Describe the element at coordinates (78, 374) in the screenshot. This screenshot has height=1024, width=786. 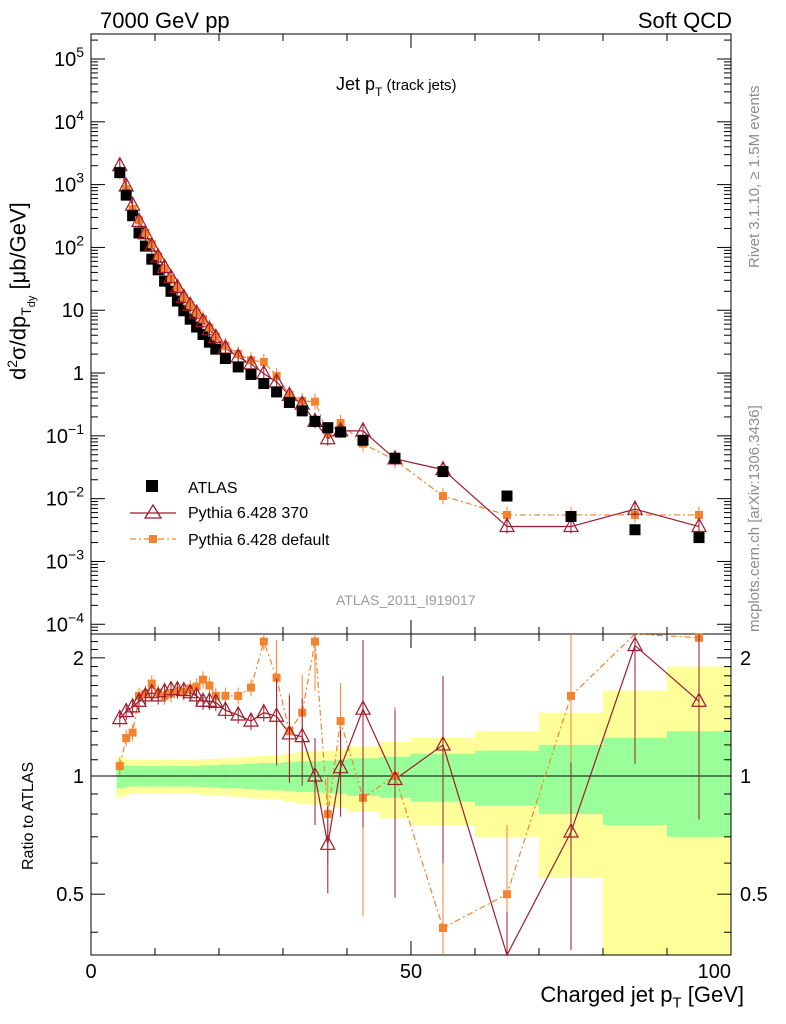
I see `main-y-tick-label: 1` at that location.